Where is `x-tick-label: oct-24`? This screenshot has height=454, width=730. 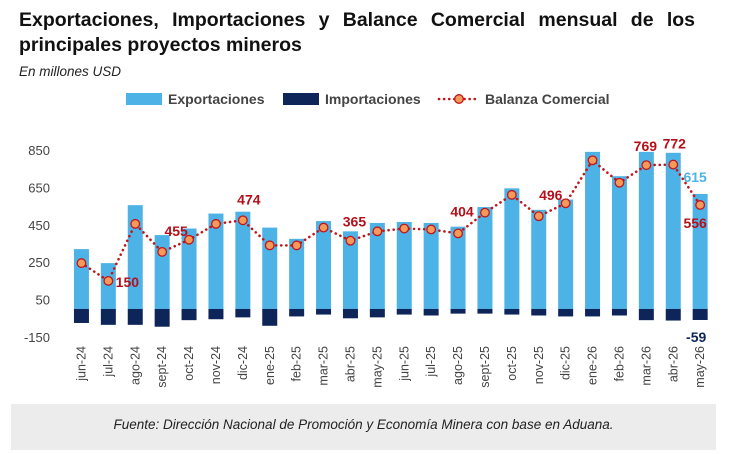
x-tick-label: oct-24 is located at coordinates (189, 363).